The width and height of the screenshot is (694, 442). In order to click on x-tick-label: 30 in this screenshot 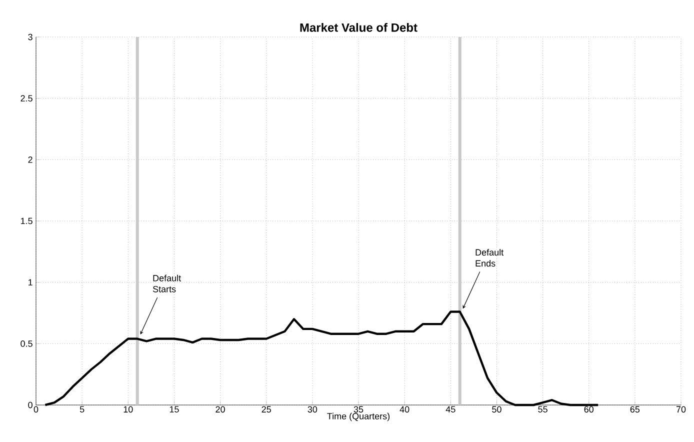, I will do `click(313, 409)`.